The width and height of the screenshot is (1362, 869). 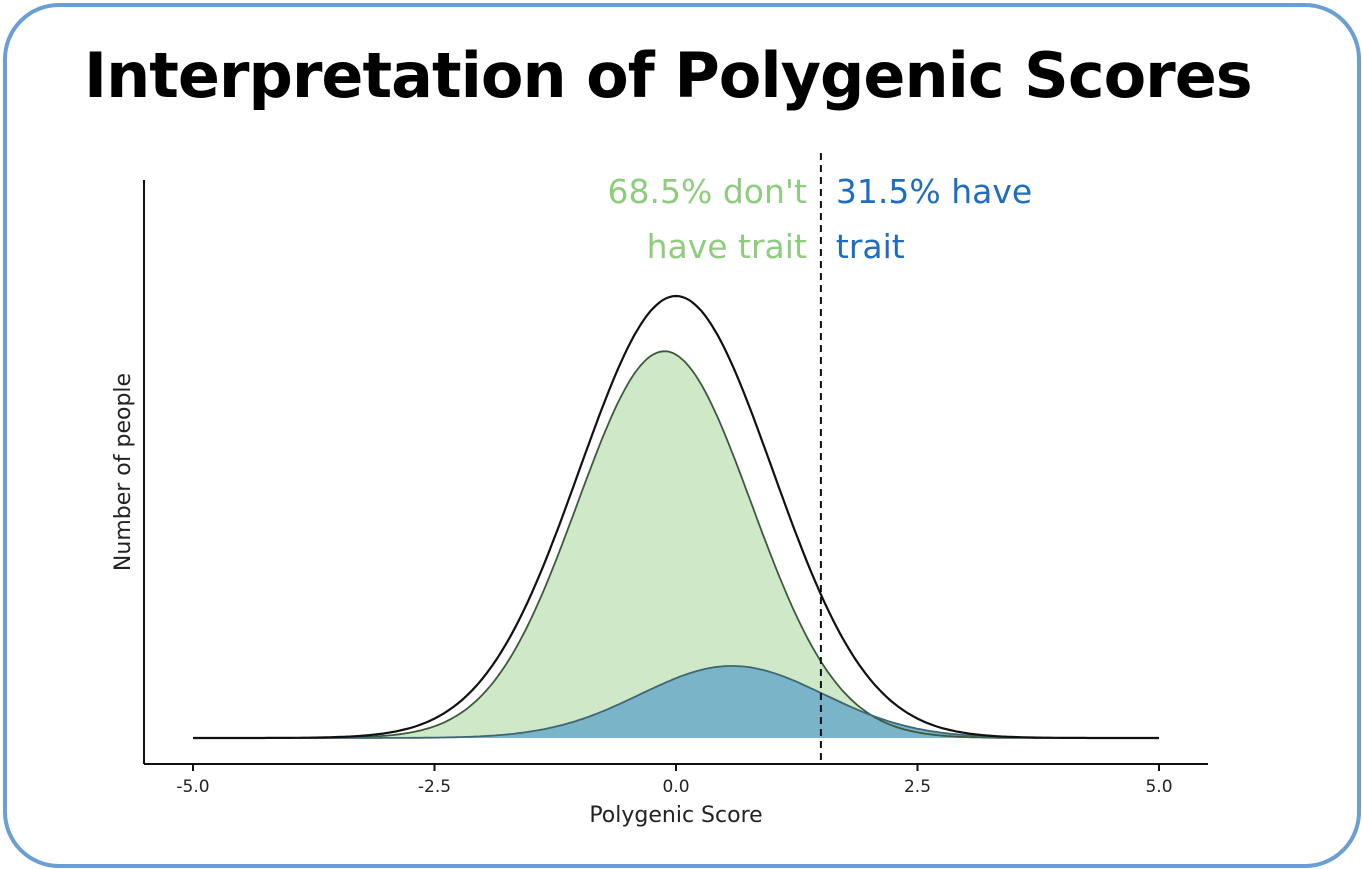 I want to click on x-axis-ticks: -5.0 -2.5 0.0 2.5 5.0, so click(x=674, y=780).